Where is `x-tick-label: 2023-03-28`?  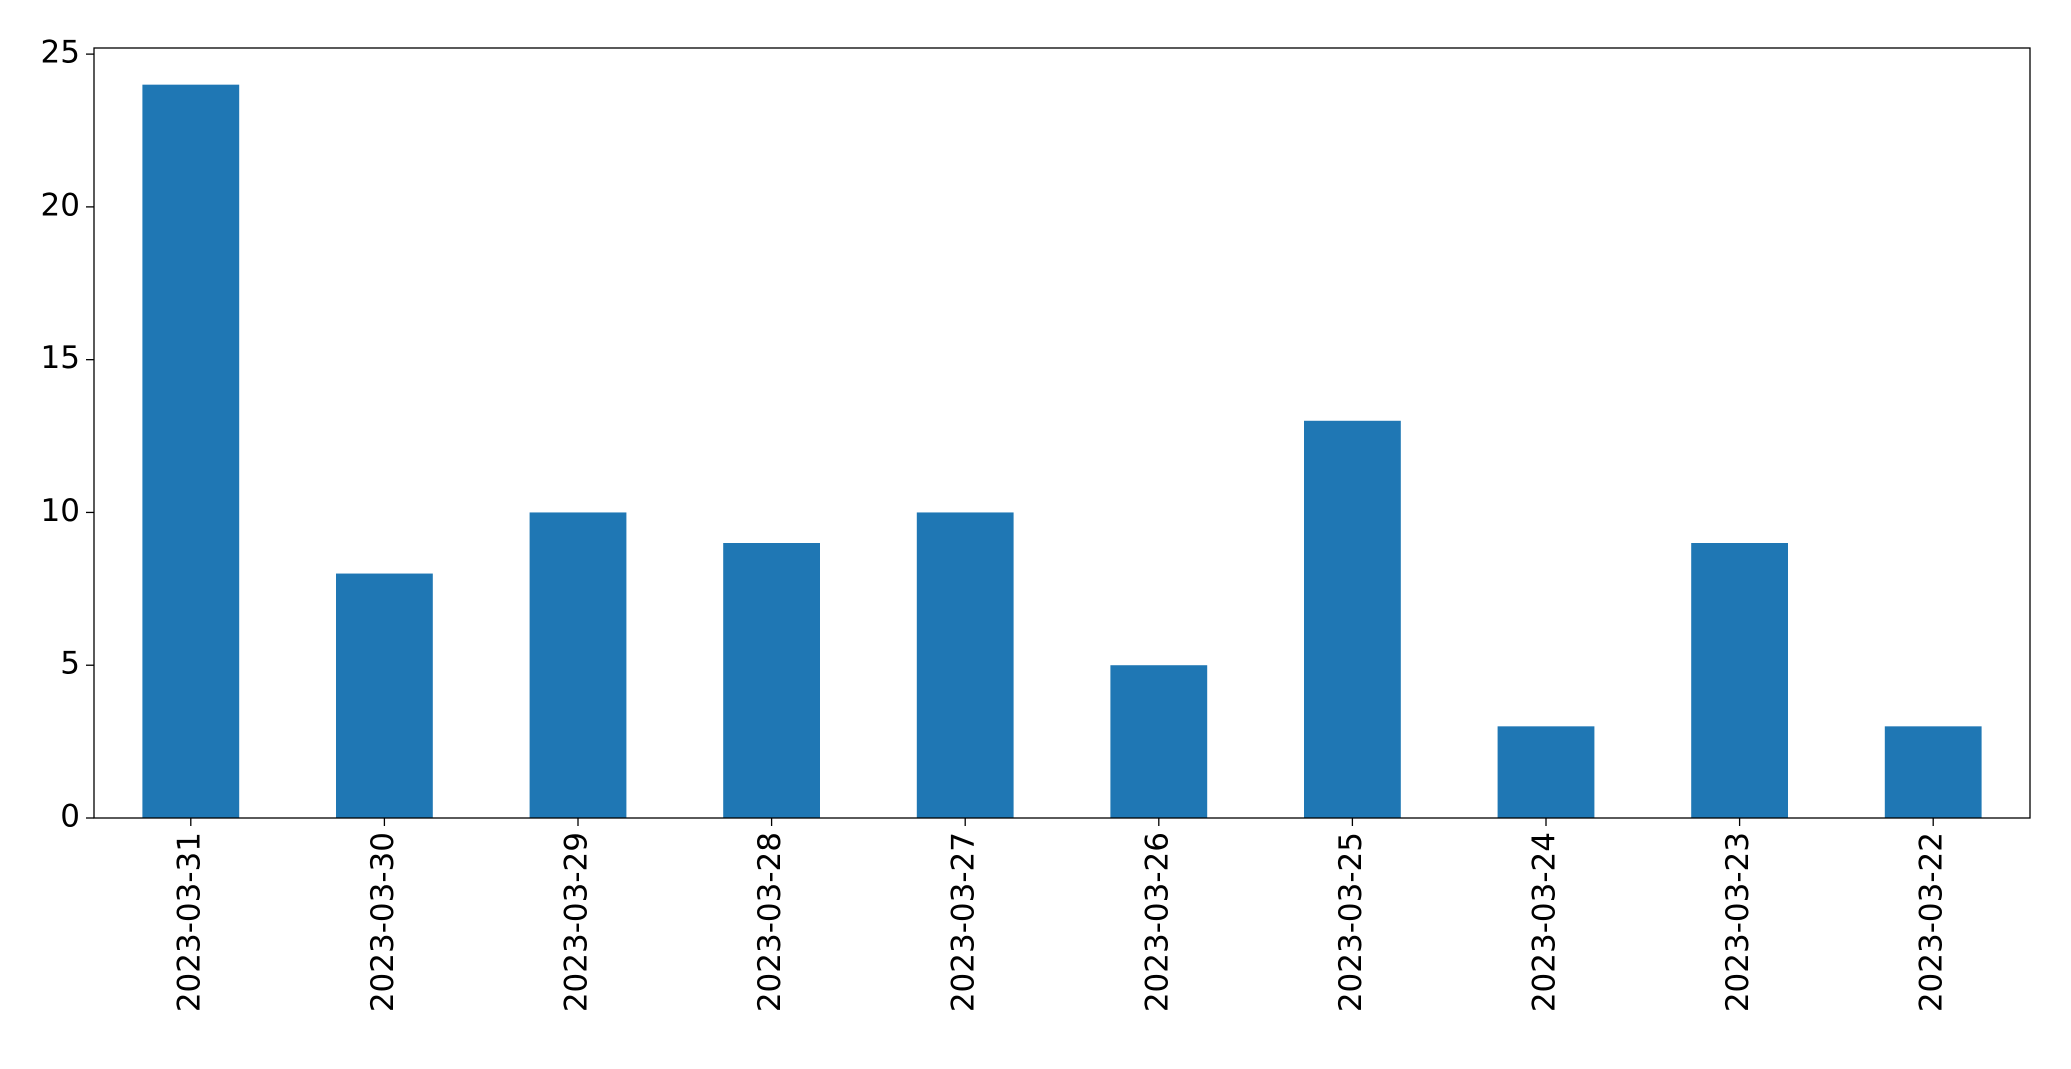
x-tick-label: 2023-03-28 is located at coordinates (770, 922).